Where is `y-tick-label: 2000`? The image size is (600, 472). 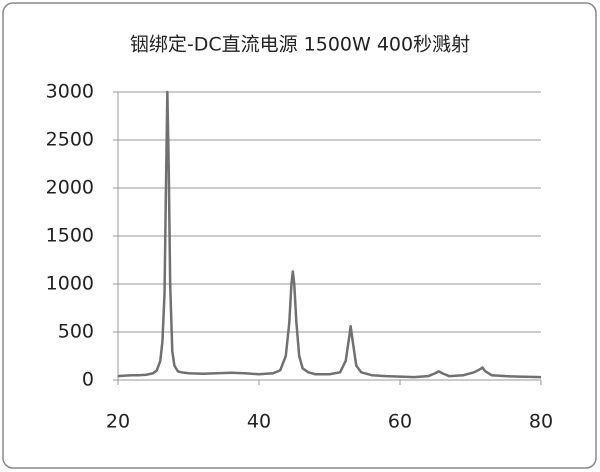
y-tick-label: 2000 is located at coordinates (70, 188).